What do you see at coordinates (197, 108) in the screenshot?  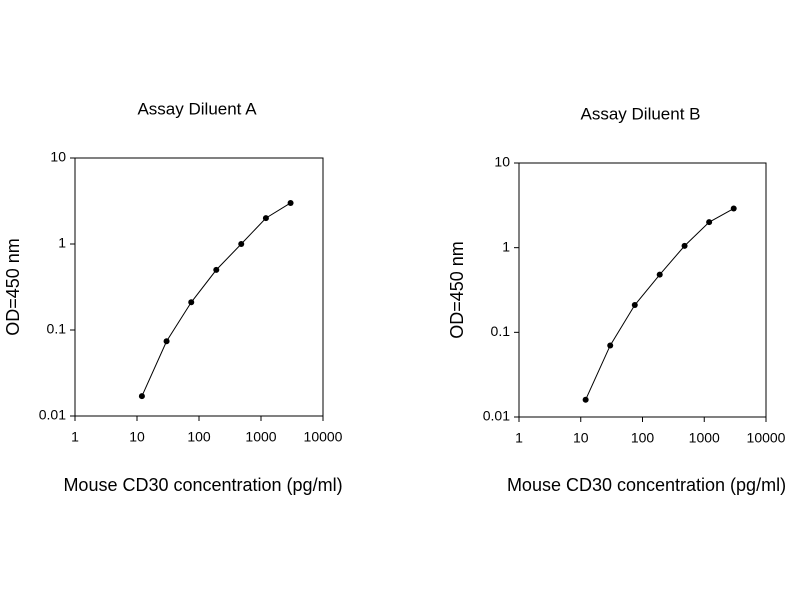 I see `chart-title: Assay Diluent A` at bounding box center [197, 108].